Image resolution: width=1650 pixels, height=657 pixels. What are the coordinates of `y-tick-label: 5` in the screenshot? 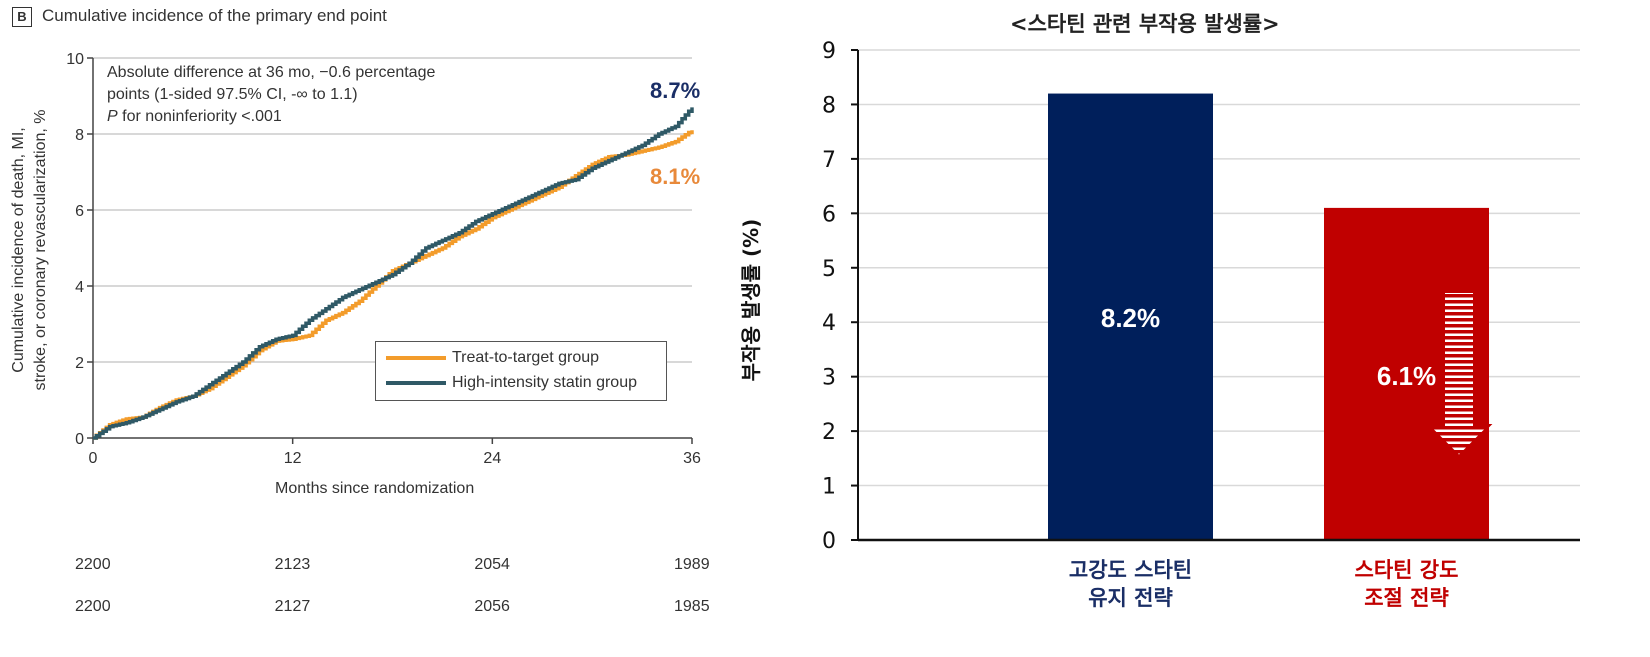 It's located at (829, 269).